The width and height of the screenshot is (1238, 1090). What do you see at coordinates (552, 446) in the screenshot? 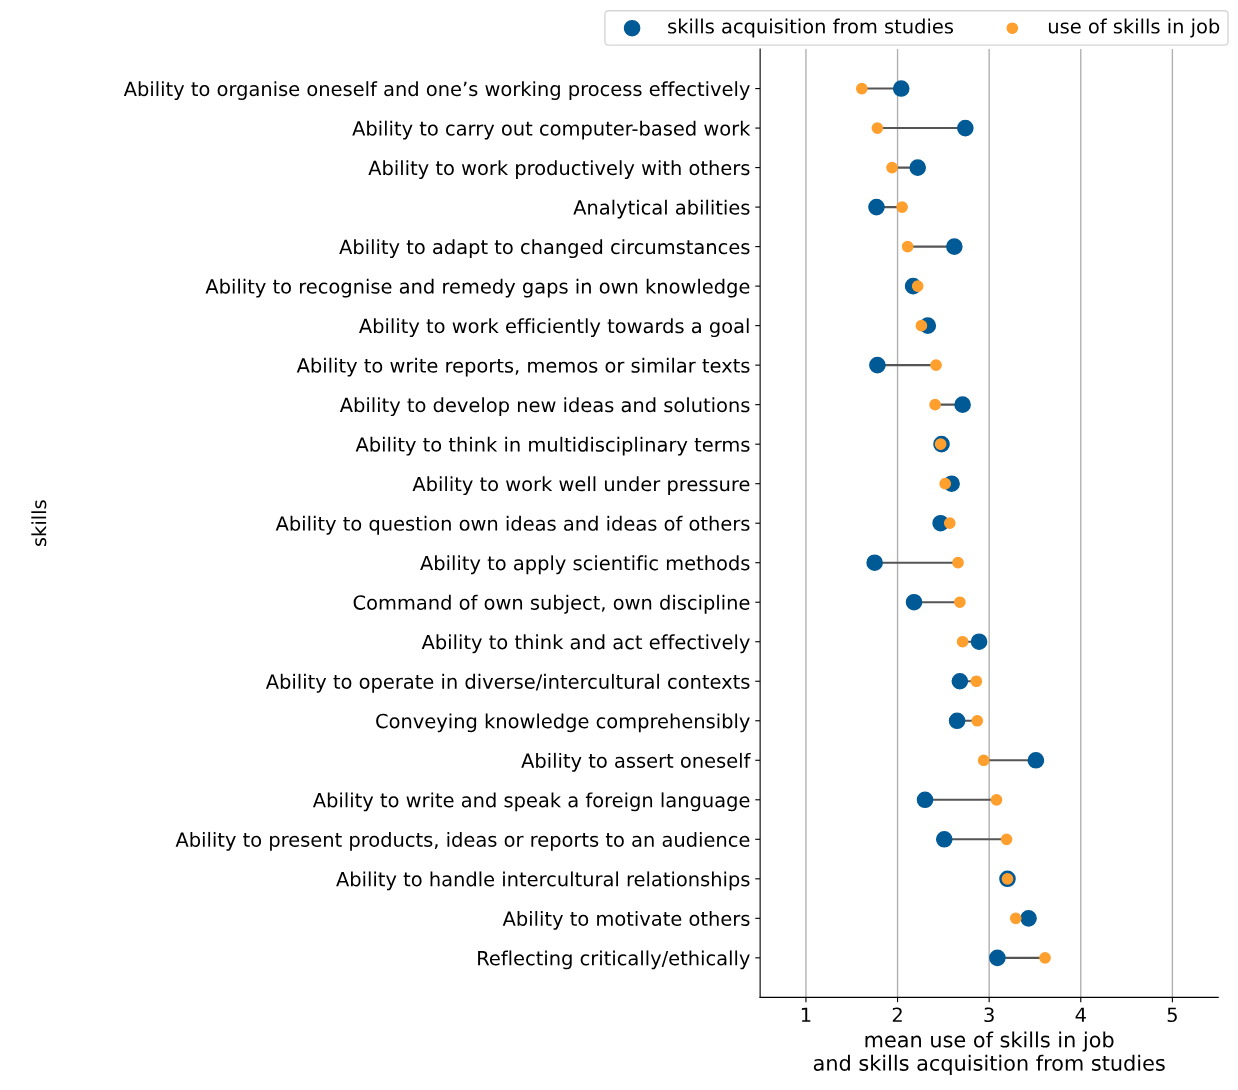
I see `y-tick-label: Ability to think in multidisciplinary terms` at bounding box center [552, 446].